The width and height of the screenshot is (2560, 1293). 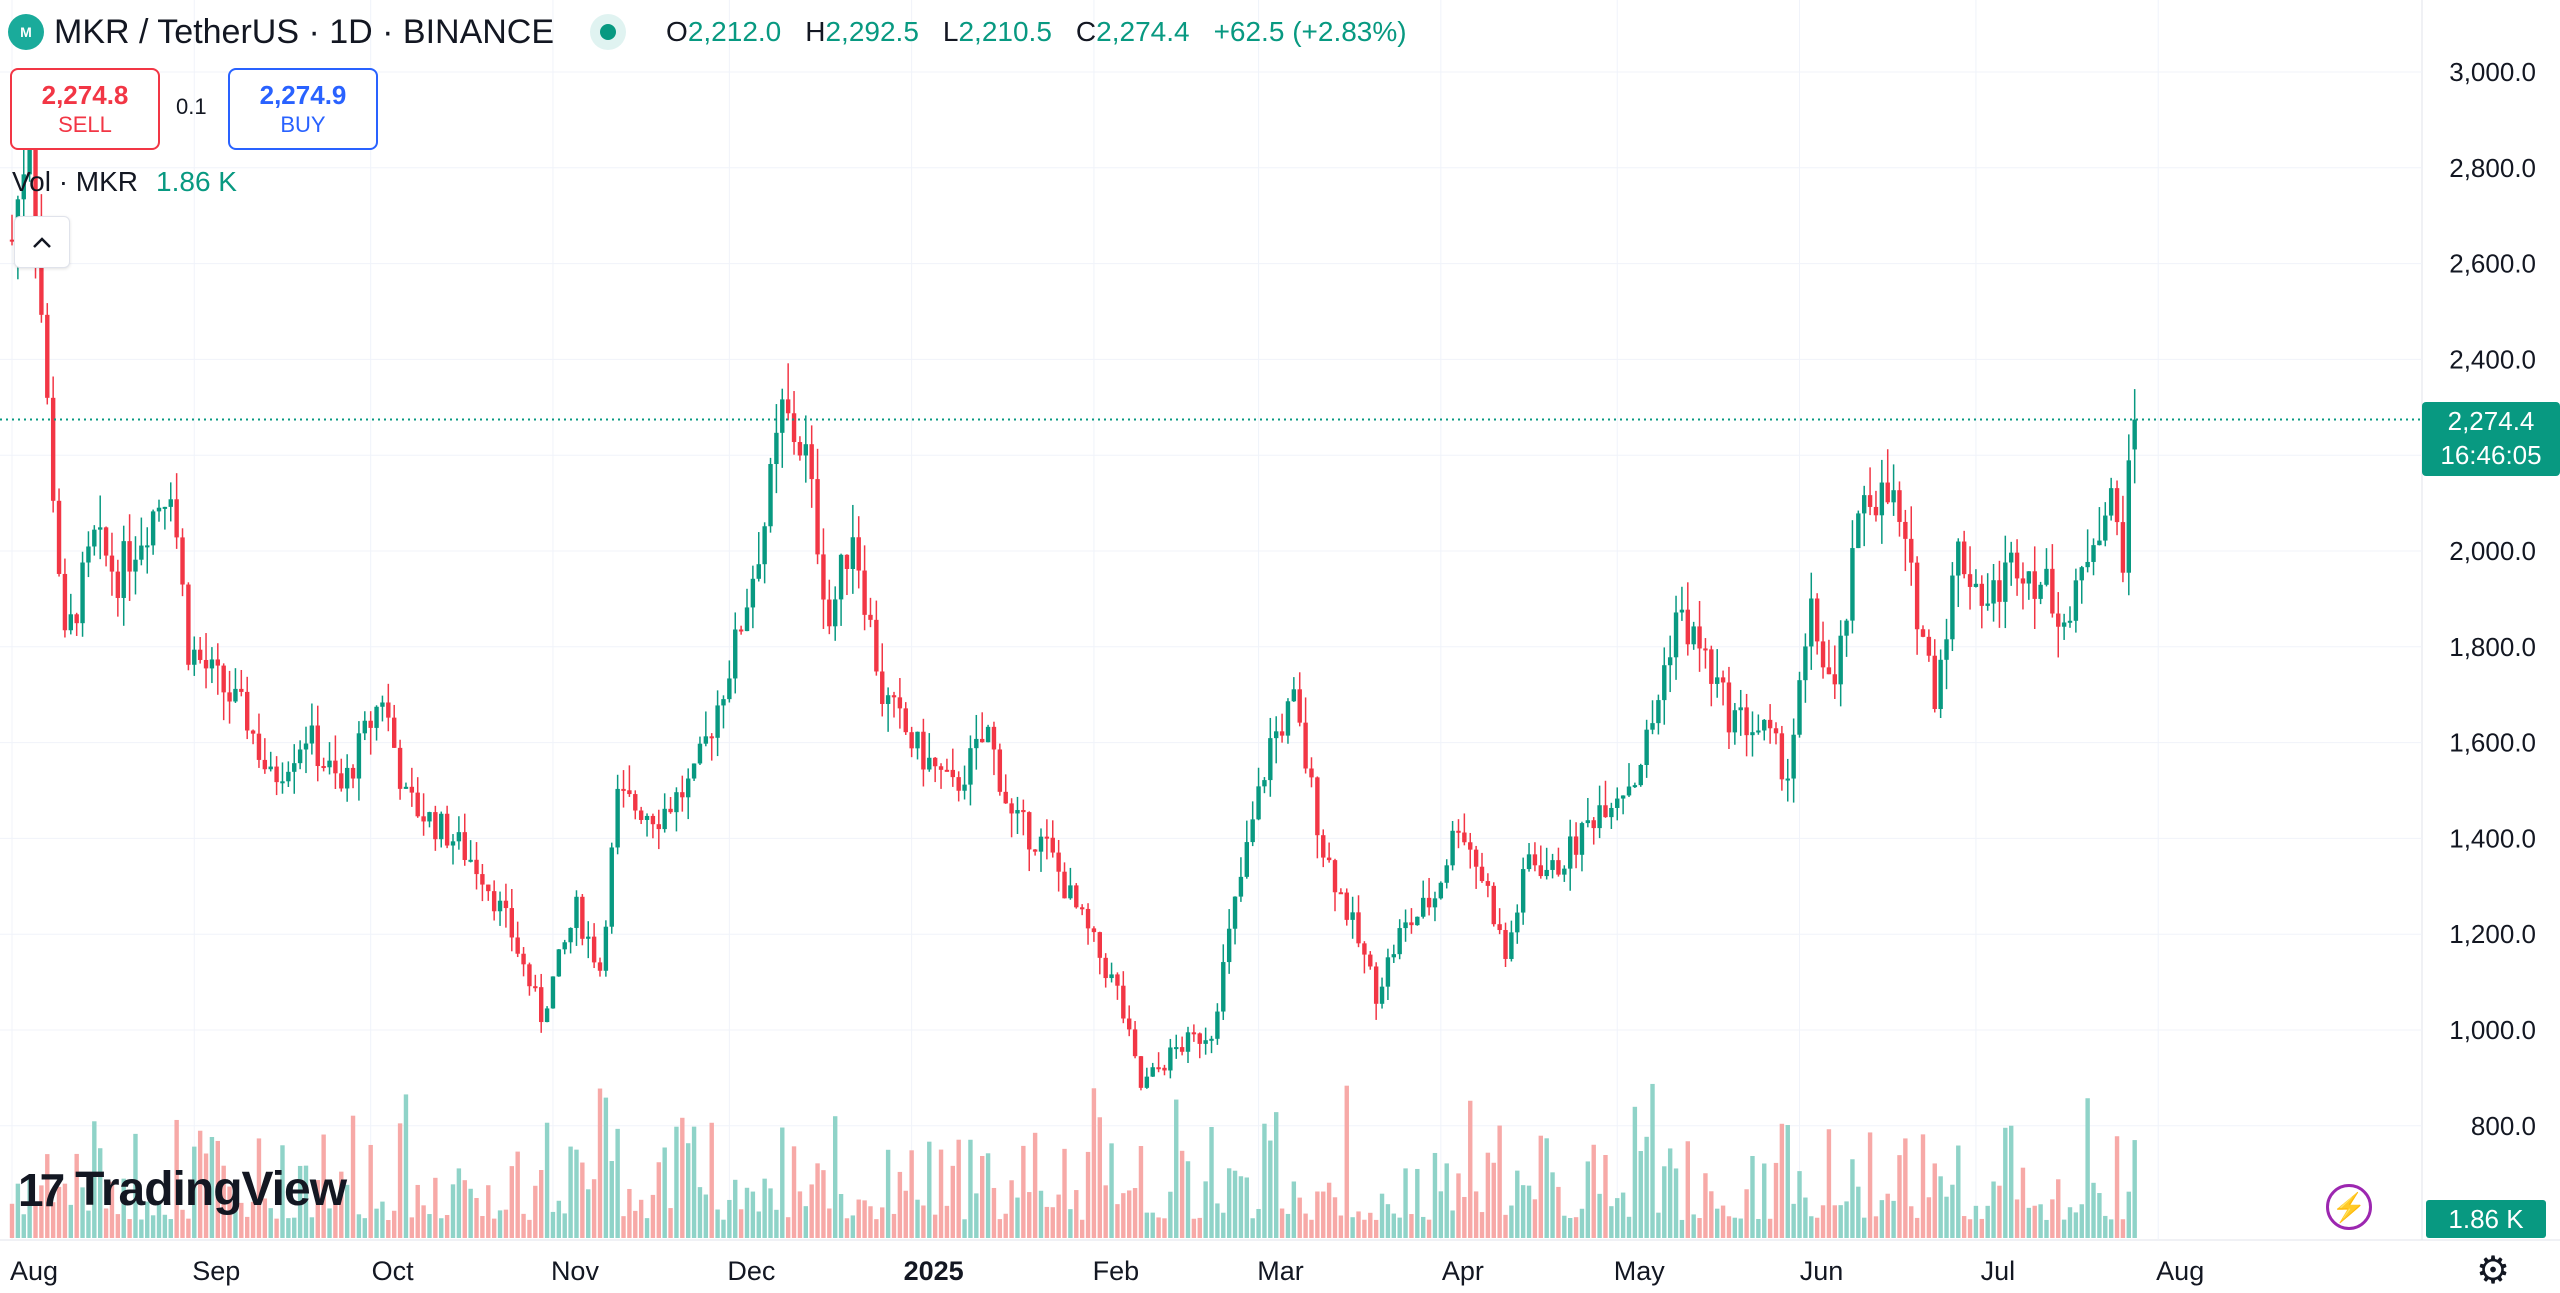 I want to click on order-quantity: 0.1, so click(x=191, y=106).